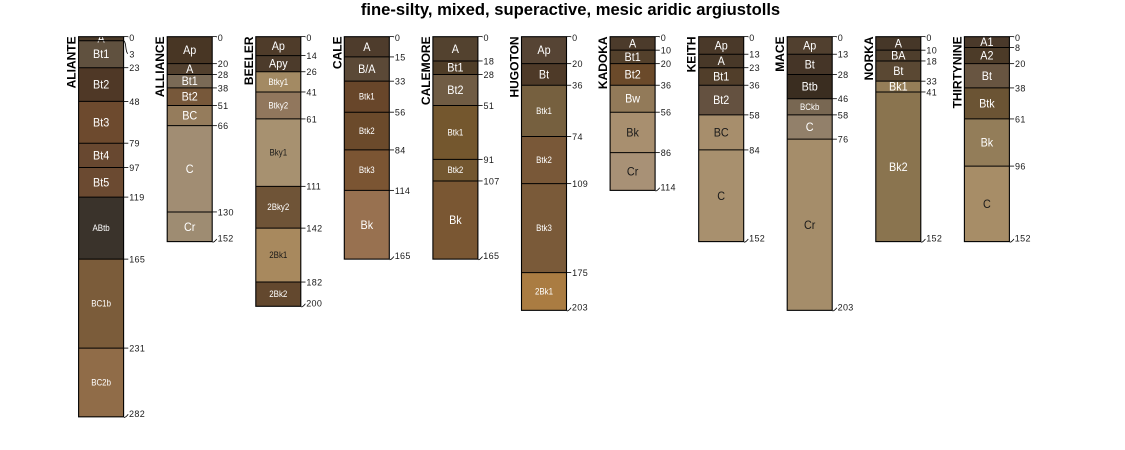 This screenshot has height=450, width=1125. Describe the element at coordinates (314, 282) in the screenshot. I see `svg-text: 182` at that location.